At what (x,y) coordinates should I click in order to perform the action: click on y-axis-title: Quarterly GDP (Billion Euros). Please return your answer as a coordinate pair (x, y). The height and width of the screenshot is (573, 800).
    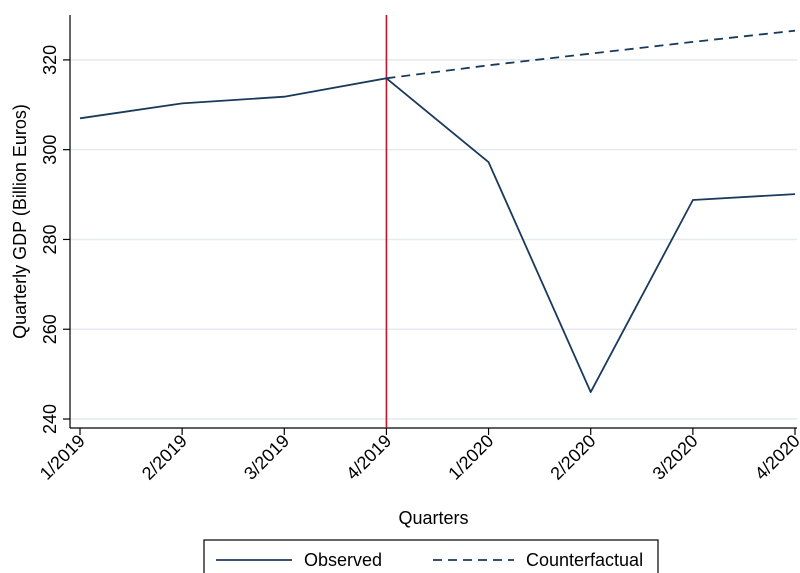
    Looking at the image, I should click on (20, 221).